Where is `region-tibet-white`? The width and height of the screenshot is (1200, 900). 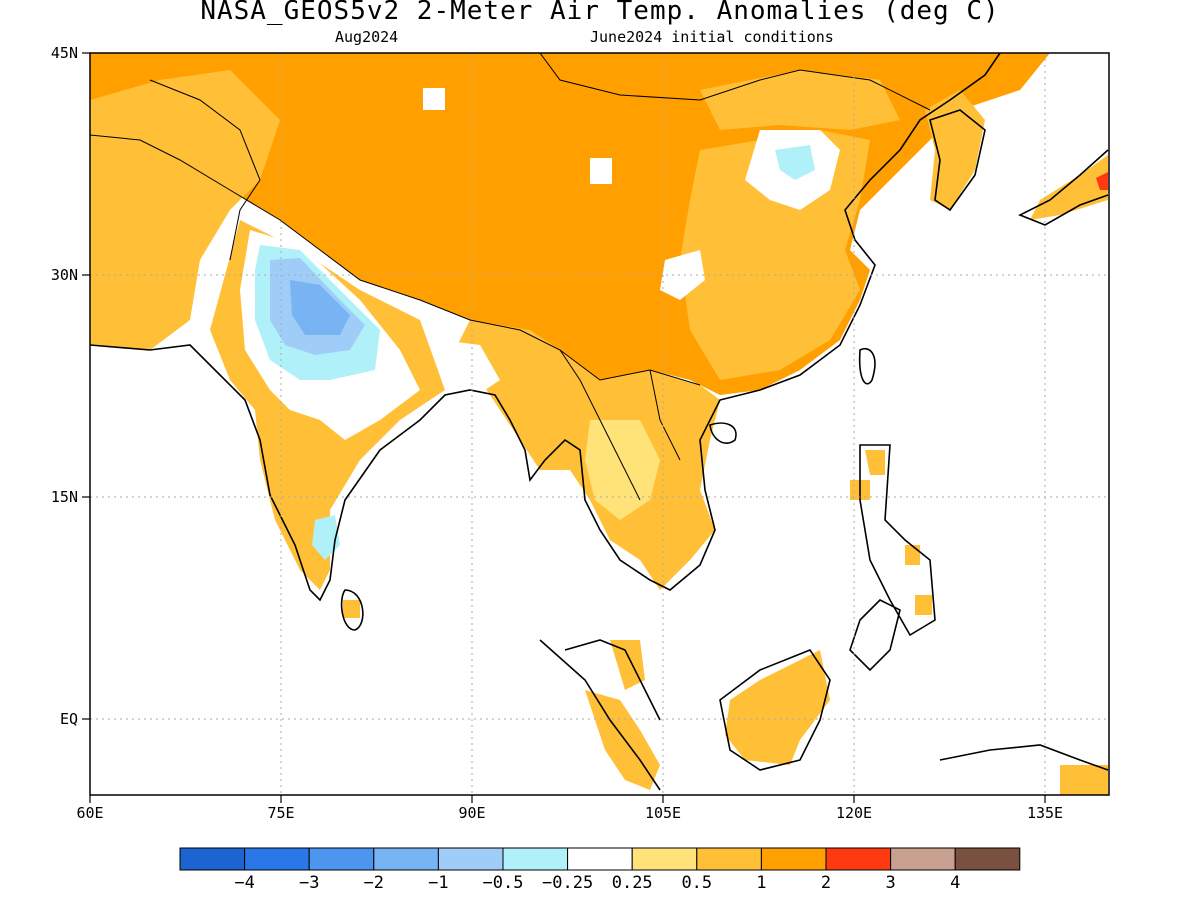 region-tibet-white is located at coordinates (434, 99).